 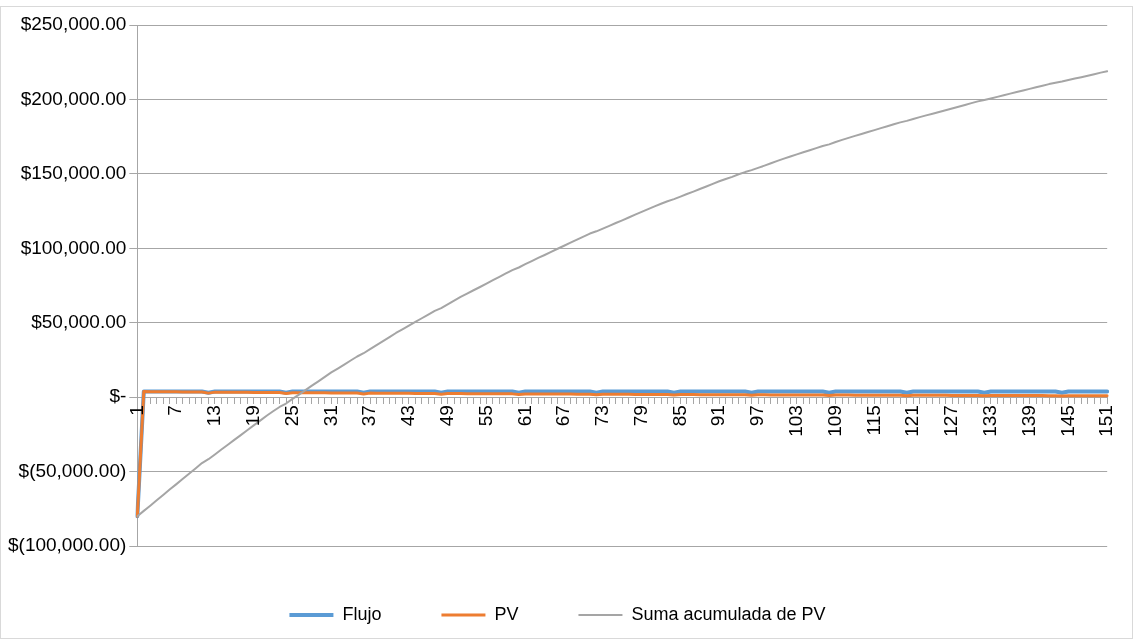 What do you see at coordinates (79, 321) in the screenshot?
I see `y-tick-label: $50,000.00` at bounding box center [79, 321].